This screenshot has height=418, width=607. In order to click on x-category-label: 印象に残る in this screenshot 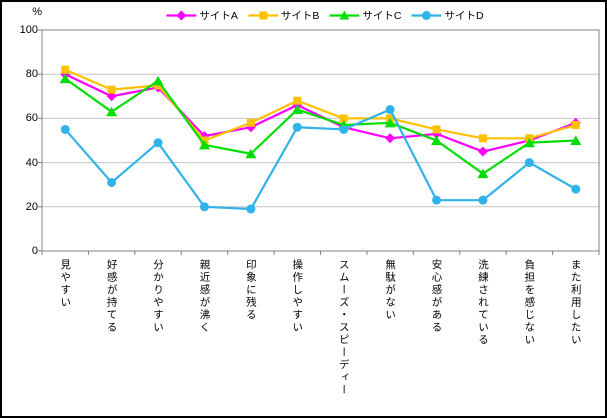, I will do `click(250, 290)`.